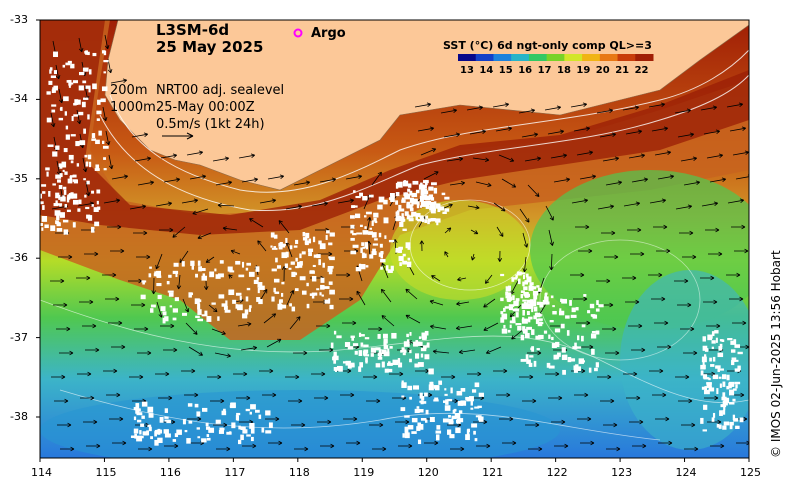 This screenshot has width=791, height=492. Describe the element at coordinates (622, 472) in the screenshot. I see `x-tick-label: 123` at that location.